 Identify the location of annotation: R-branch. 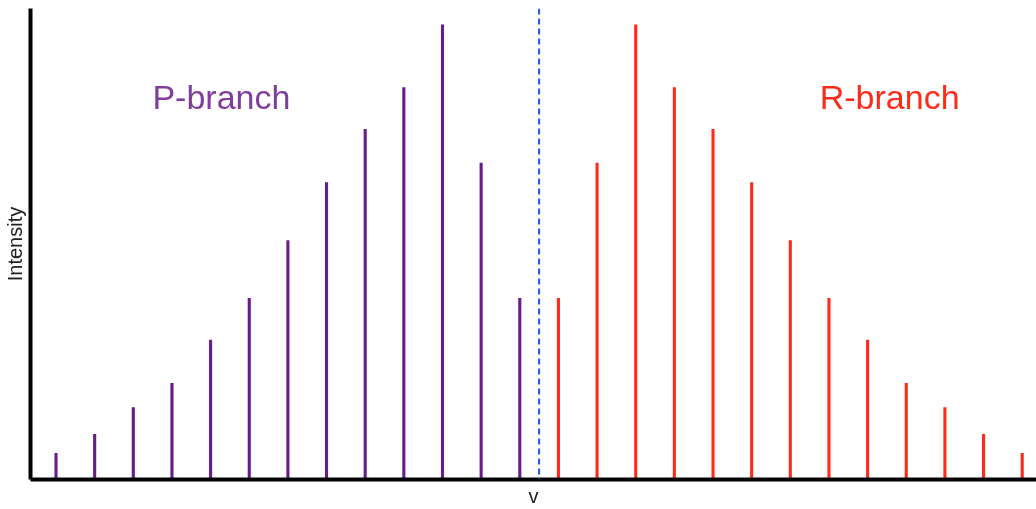
(889, 97).